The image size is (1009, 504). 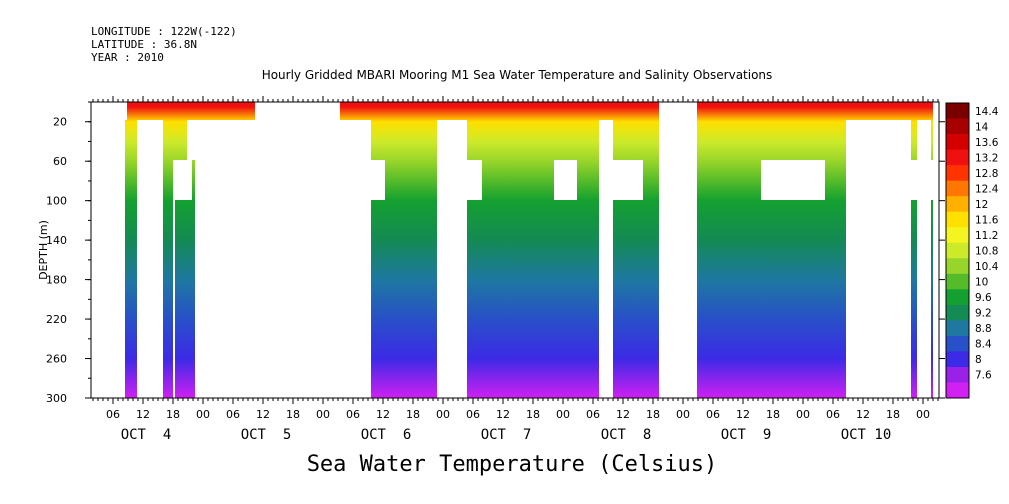 What do you see at coordinates (986, 252) in the screenshot?
I see `colorbar-label: 10.8` at bounding box center [986, 252].